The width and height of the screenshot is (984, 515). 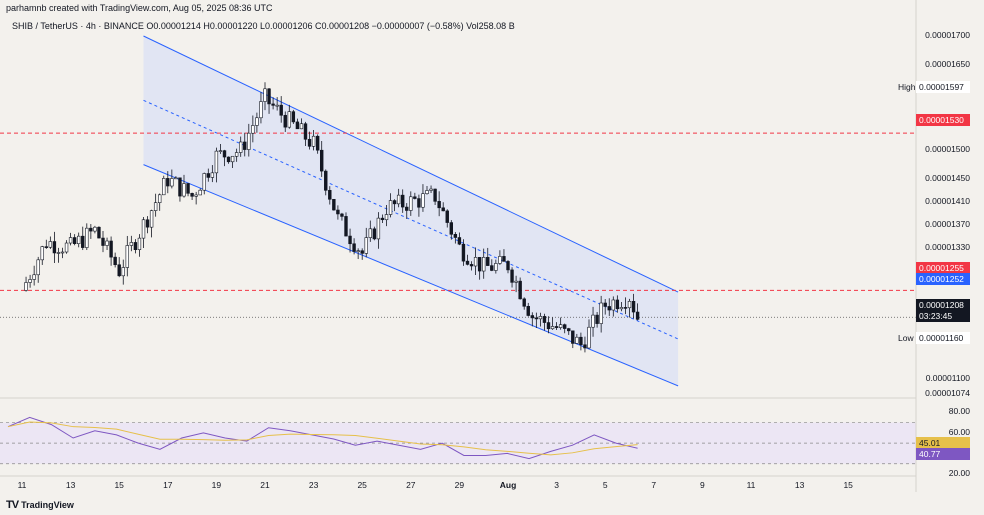 I want to click on rsi-ma-line, so click(x=322, y=438).